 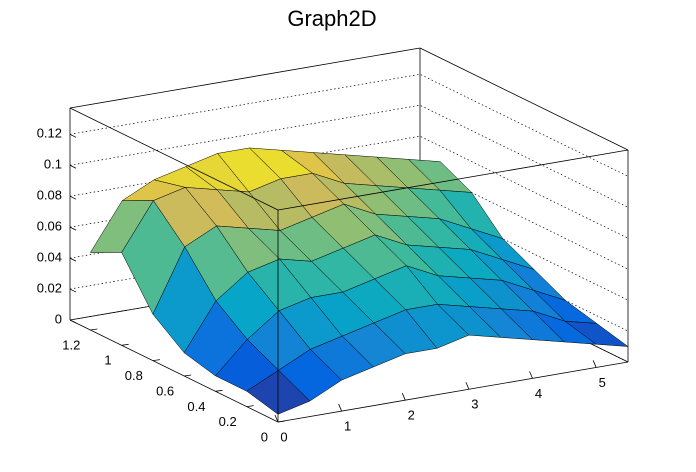 I want to click on y-tick-label: 0.6, so click(x=165, y=390).